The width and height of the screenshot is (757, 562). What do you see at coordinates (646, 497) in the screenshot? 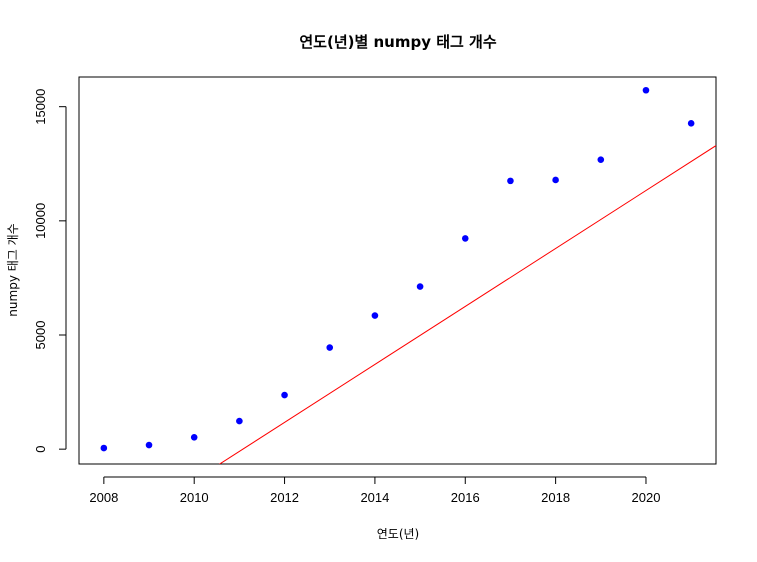
I see `x-tick-label: 2020` at bounding box center [646, 497].